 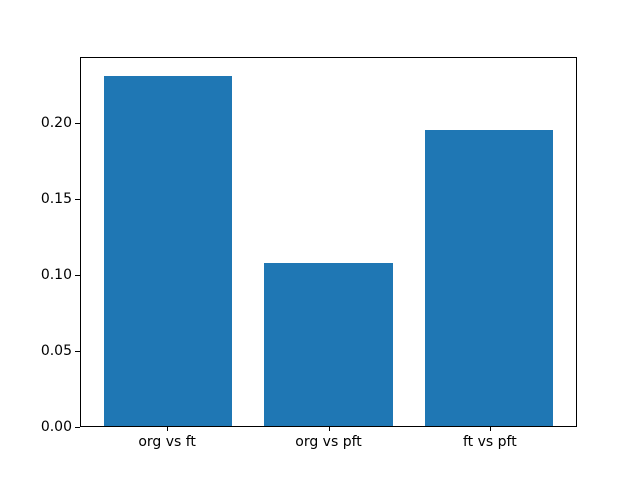 What do you see at coordinates (168, 250) in the screenshot?
I see `bar-org-vs-ft` at bounding box center [168, 250].